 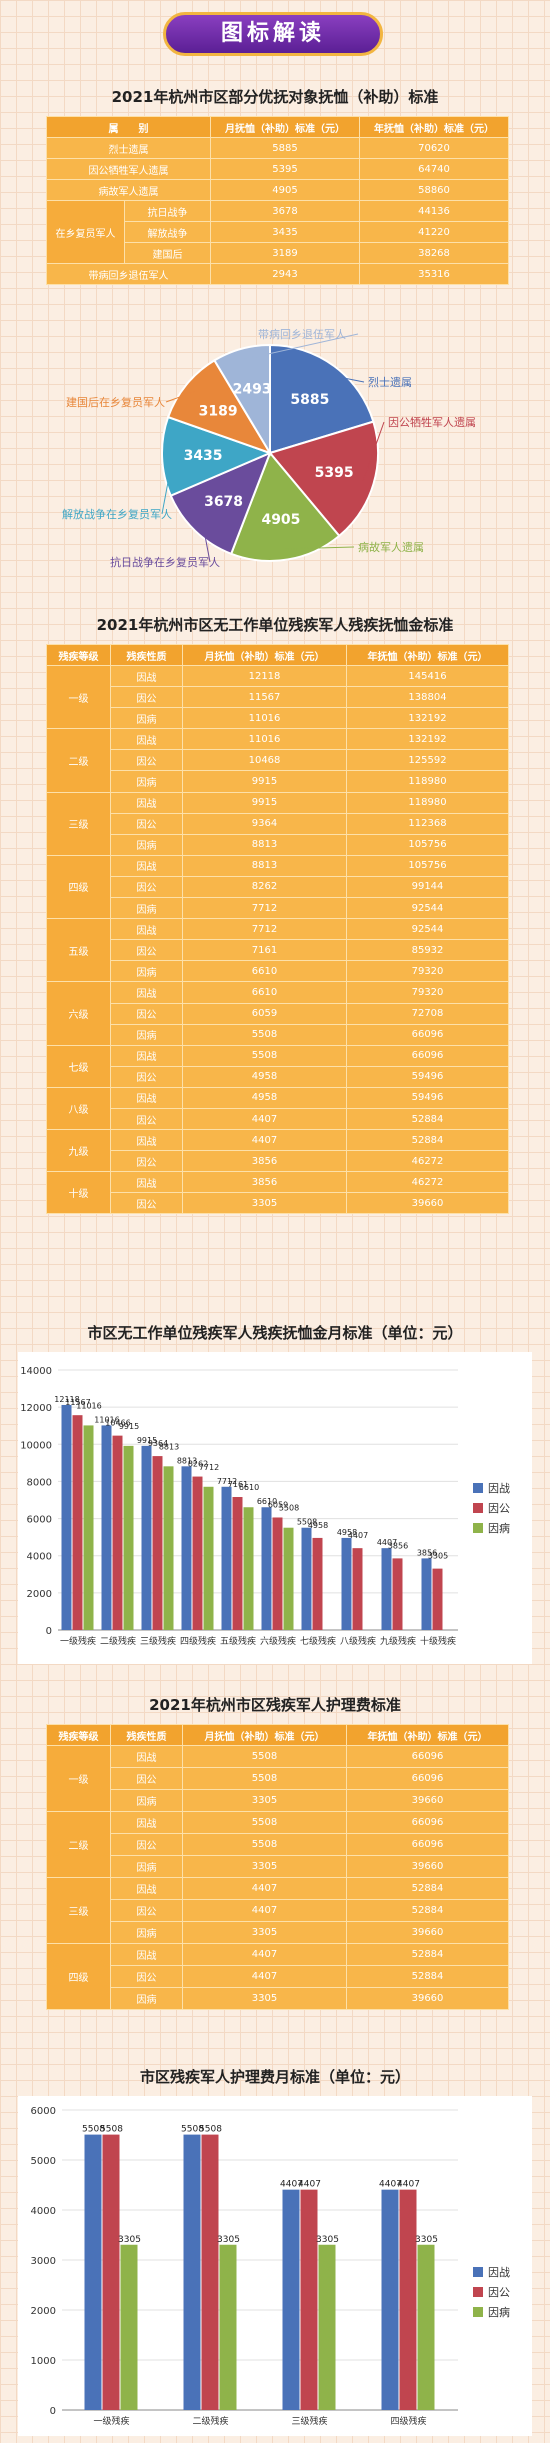 What do you see at coordinates (264, 1182) in the screenshot?
I see `monthly-cell: 3856` at bounding box center [264, 1182].